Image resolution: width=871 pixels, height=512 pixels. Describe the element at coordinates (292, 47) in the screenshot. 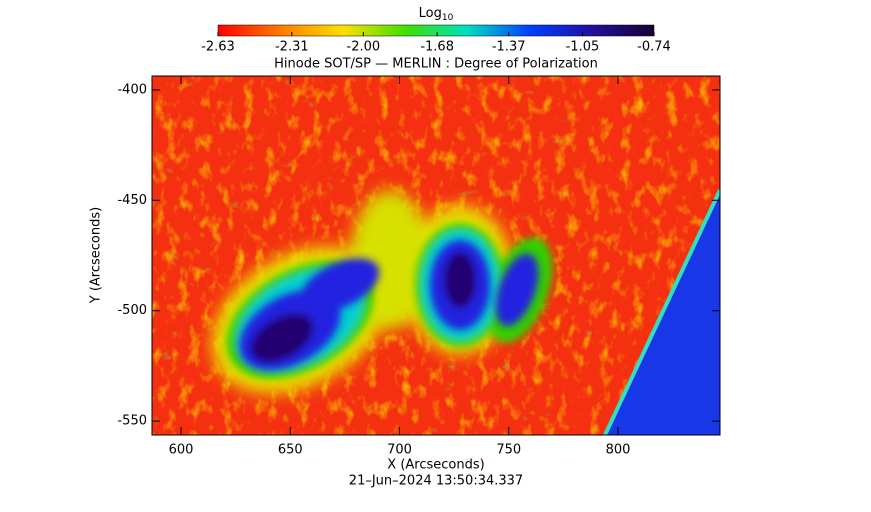

I see `colorbar-tick-label: -2.31` at that location.